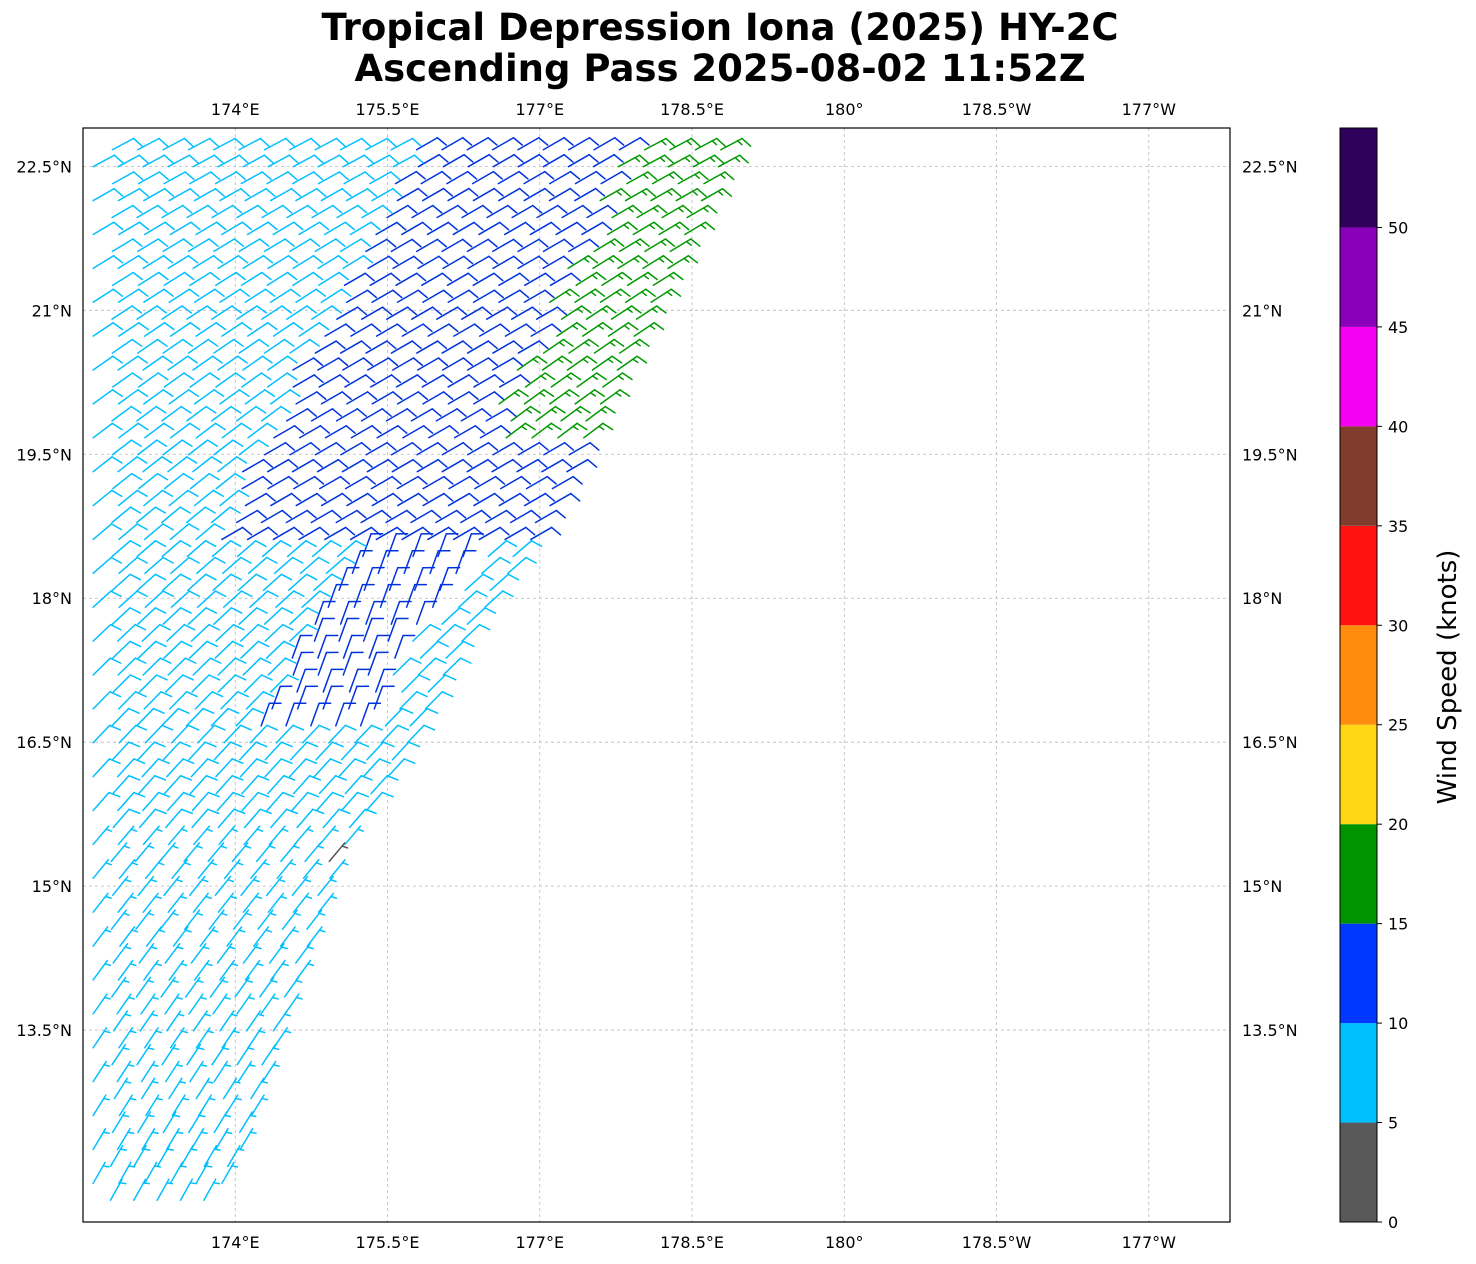 Image resolution: width=1476 pixels, height=1264 pixels. I want to click on lat-tick-label-left: 21°N, so click(52, 310).